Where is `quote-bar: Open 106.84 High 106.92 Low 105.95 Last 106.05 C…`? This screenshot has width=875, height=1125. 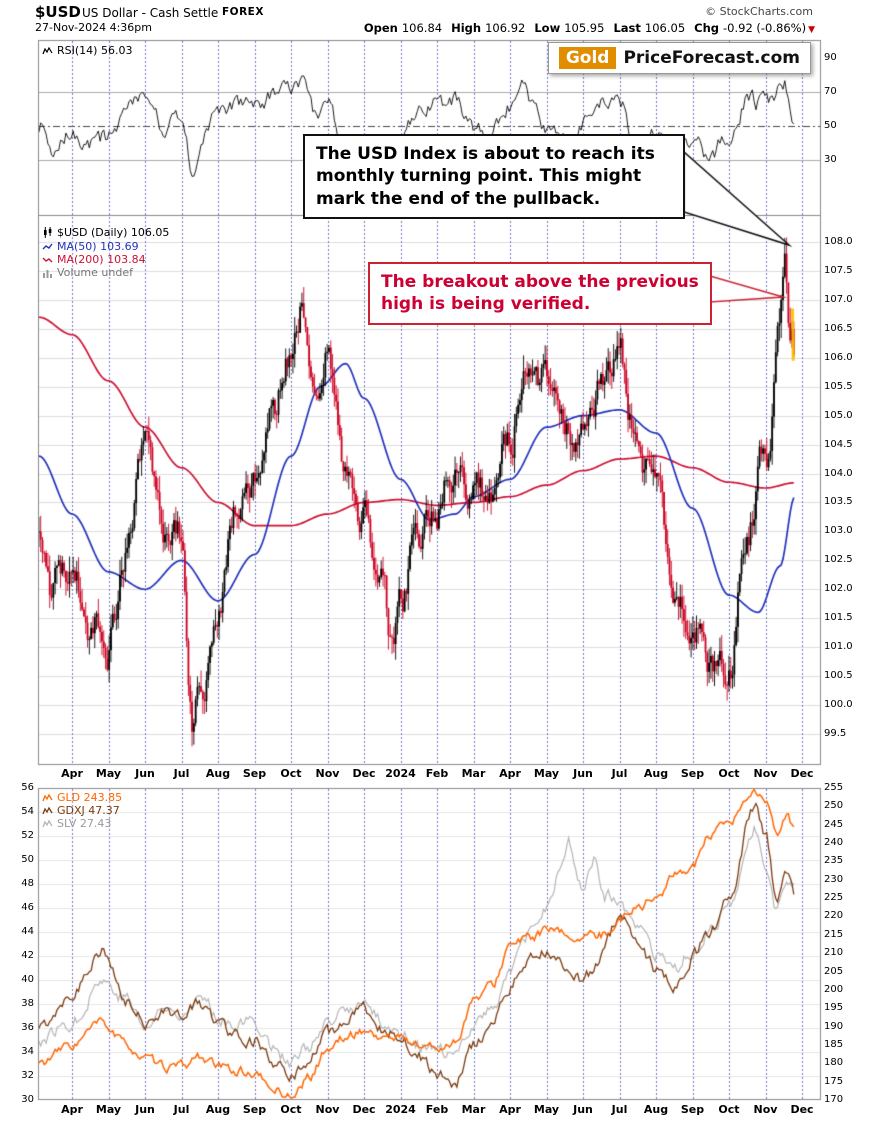
quote-bar: Open 106.84 High 106.92 Low 105.95 Last 106.05 C… is located at coordinates (585, 28).